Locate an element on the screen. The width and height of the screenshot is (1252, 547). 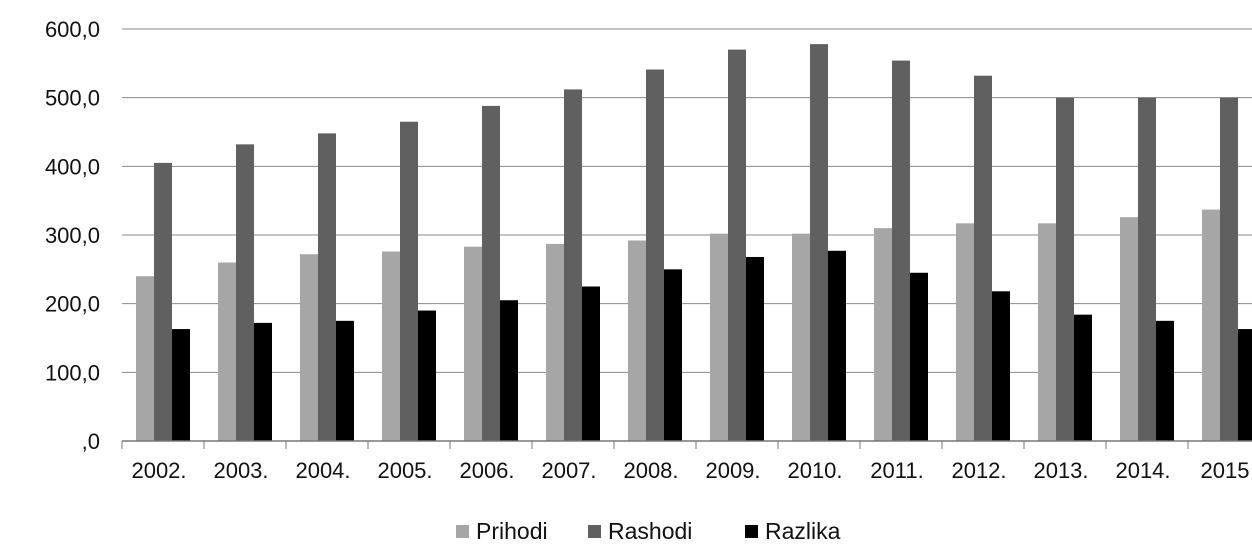
x-tick-label: 2005. is located at coordinates (404, 470).